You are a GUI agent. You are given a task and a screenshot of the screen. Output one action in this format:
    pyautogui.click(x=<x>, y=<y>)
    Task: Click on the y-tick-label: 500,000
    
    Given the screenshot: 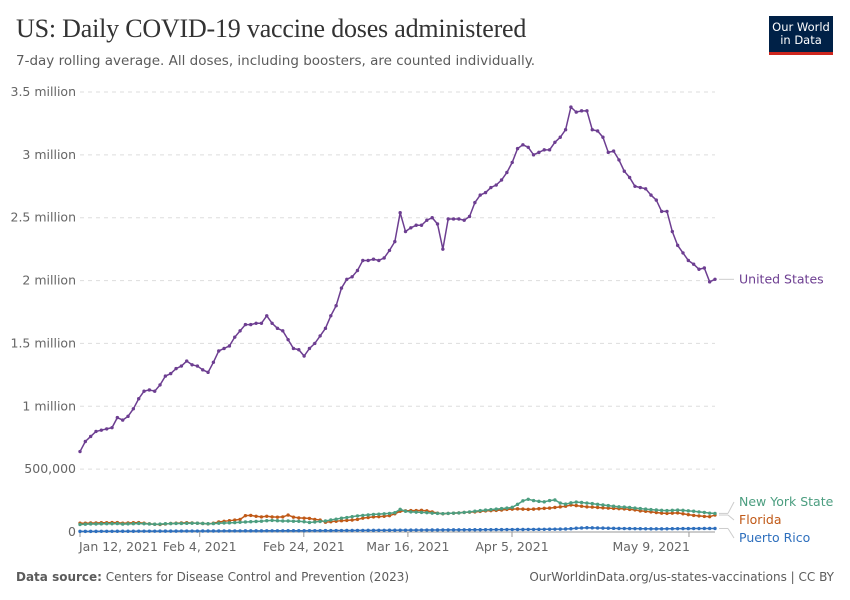 What is the action you would take?
    pyautogui.click(x=50, y=468)
    